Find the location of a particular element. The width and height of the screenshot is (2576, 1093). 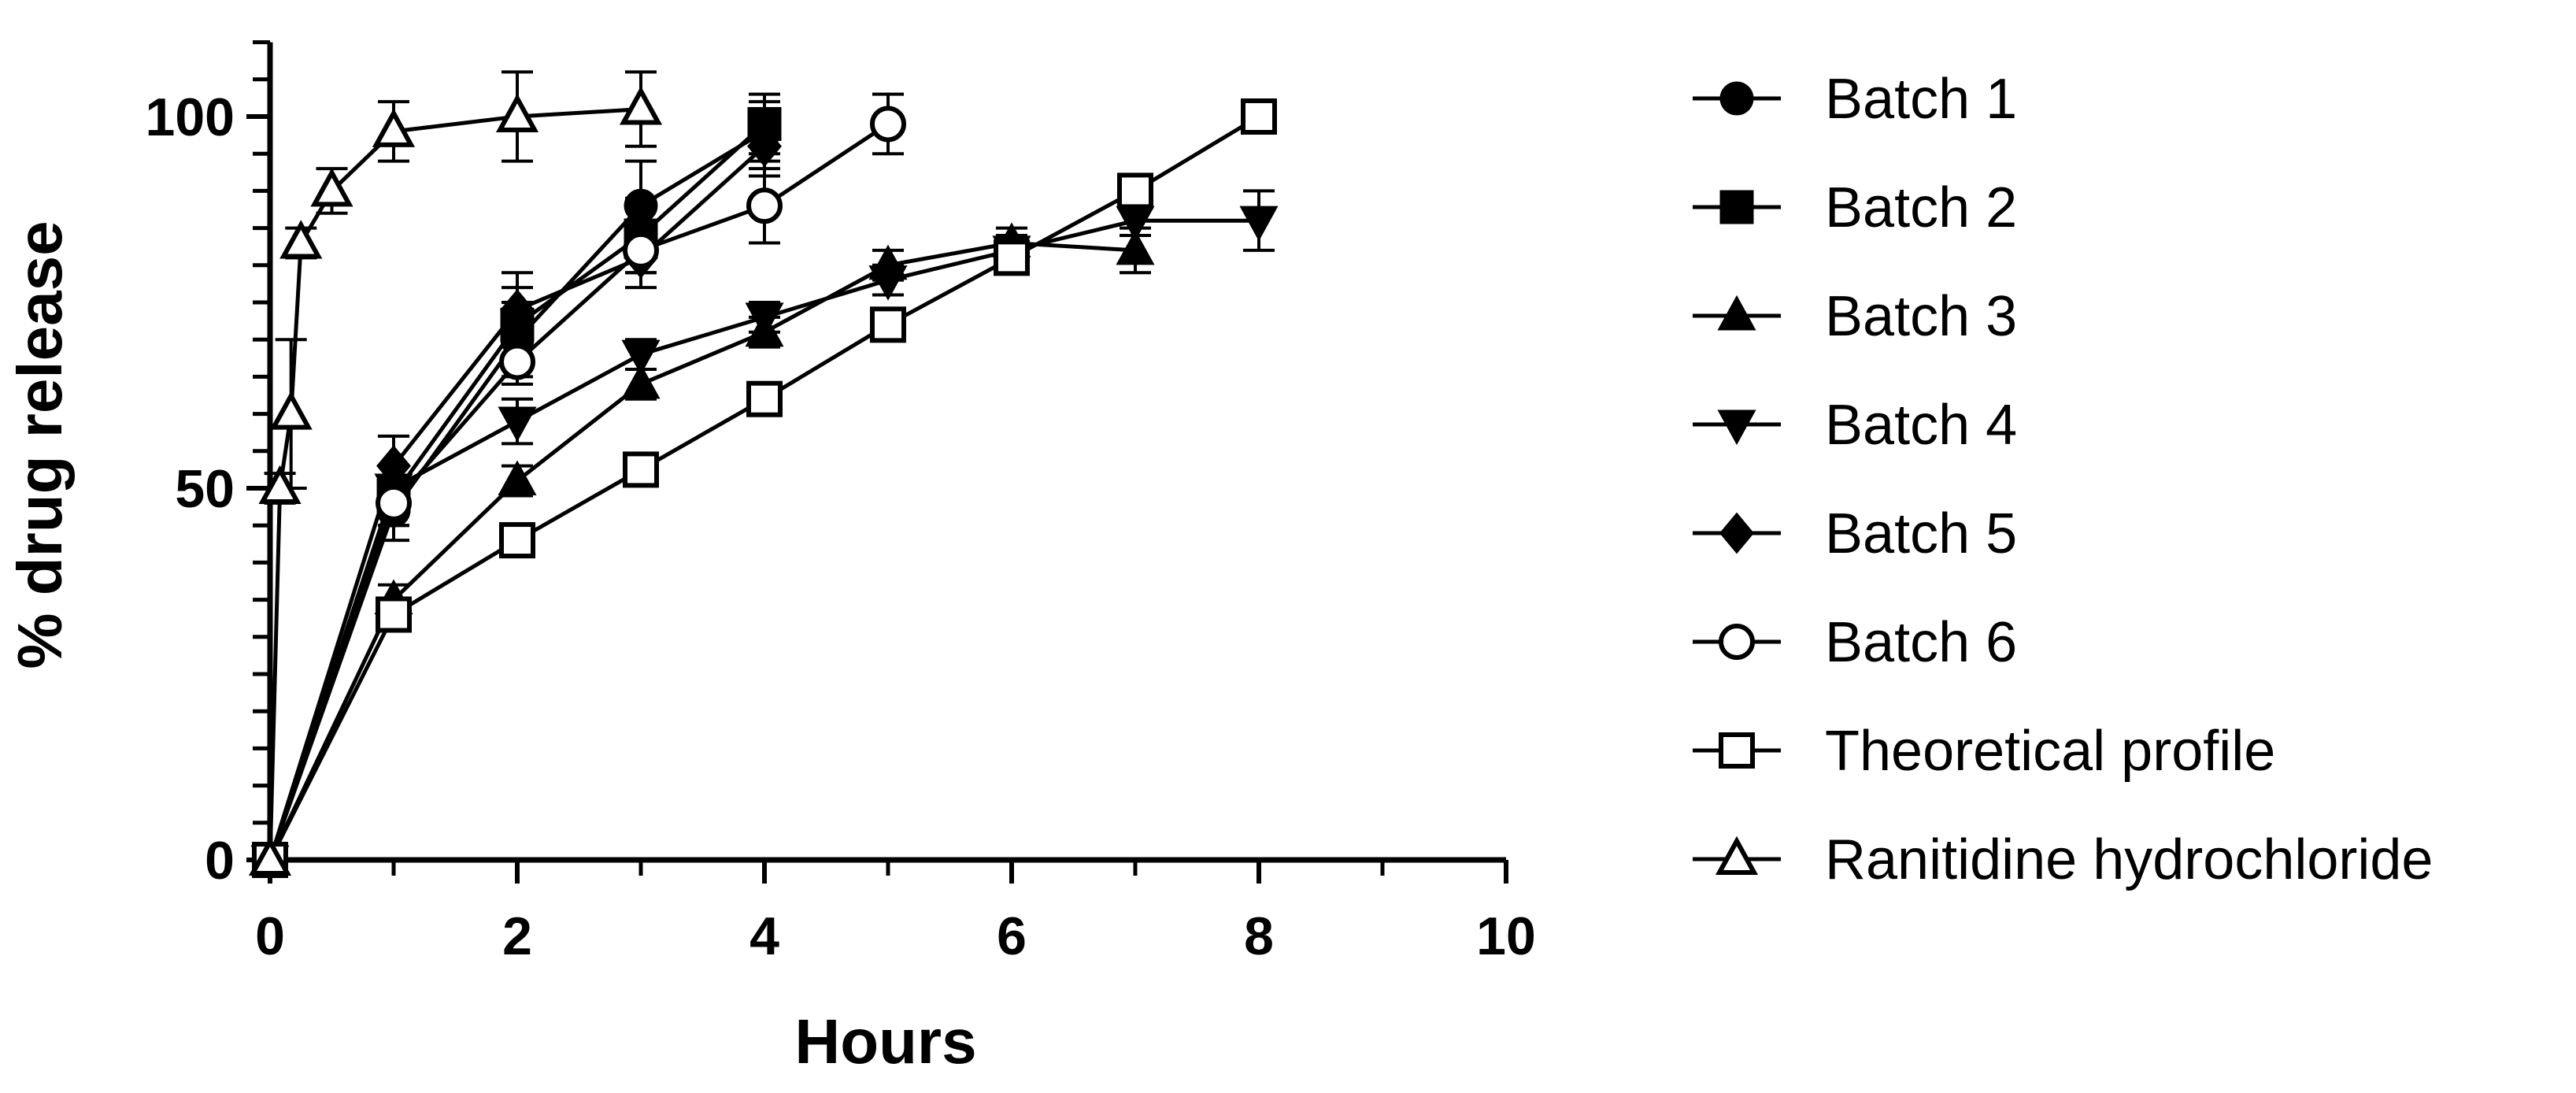

x-tick-label: 8 is located at coordinates (1259, 936).